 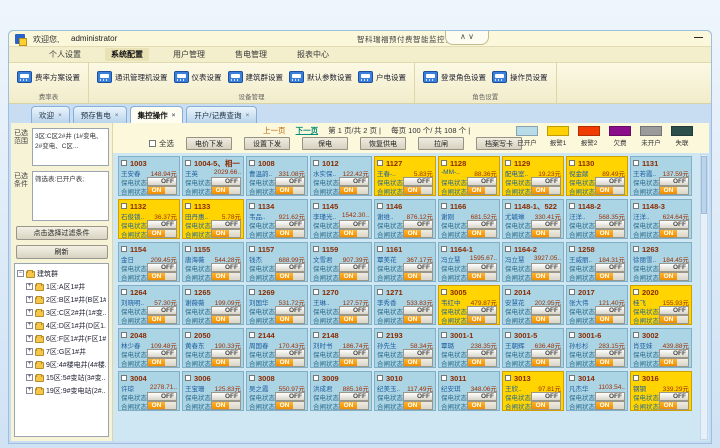 I want to click on scrollbar-thumb, so click(x=704, y=185).